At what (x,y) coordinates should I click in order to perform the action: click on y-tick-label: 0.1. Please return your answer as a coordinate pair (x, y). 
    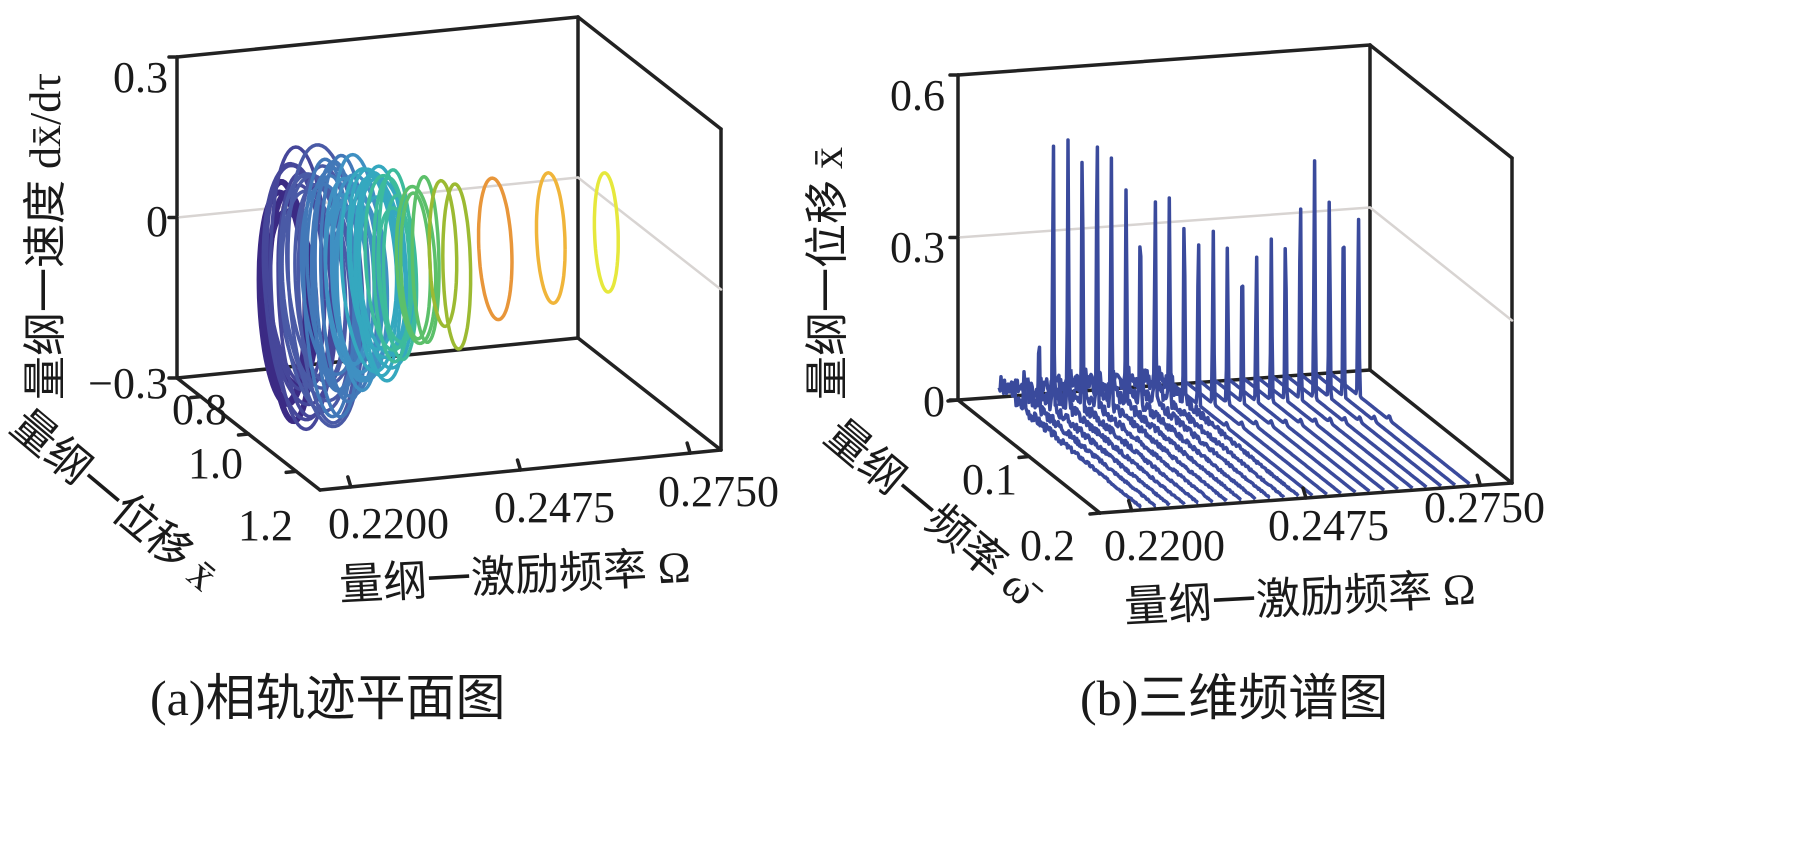
    Looking at the image, I should click on (989, 479).